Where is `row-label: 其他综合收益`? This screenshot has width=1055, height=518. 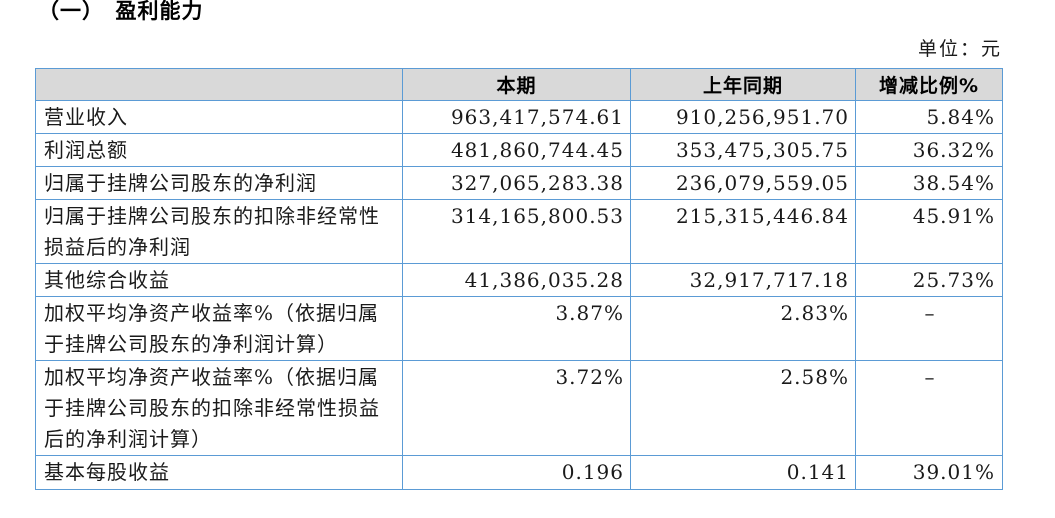 row-label: 其他综合收益 is located at coordinates (219, 280).